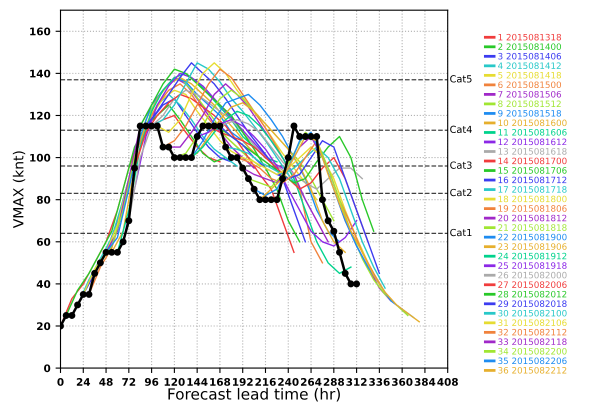 The image size is (605, 409). Describe the element at coordinates (530, 56) in the screenshot. I see `legend-label: 3 2015081406` at that location.